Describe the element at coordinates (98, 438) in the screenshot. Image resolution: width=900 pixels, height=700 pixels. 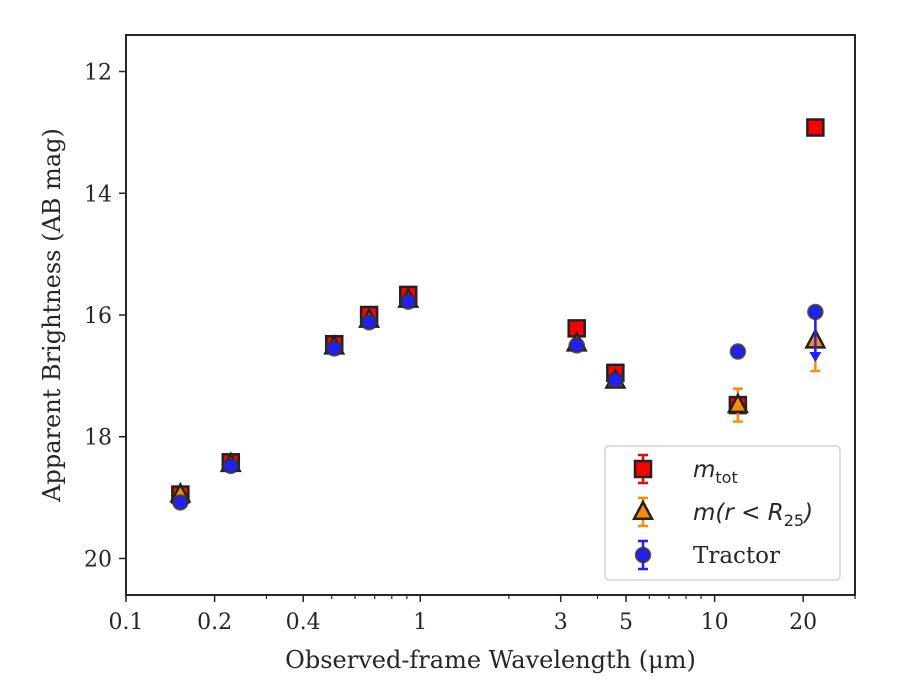
I see `y-tick-label: 18` at that location.